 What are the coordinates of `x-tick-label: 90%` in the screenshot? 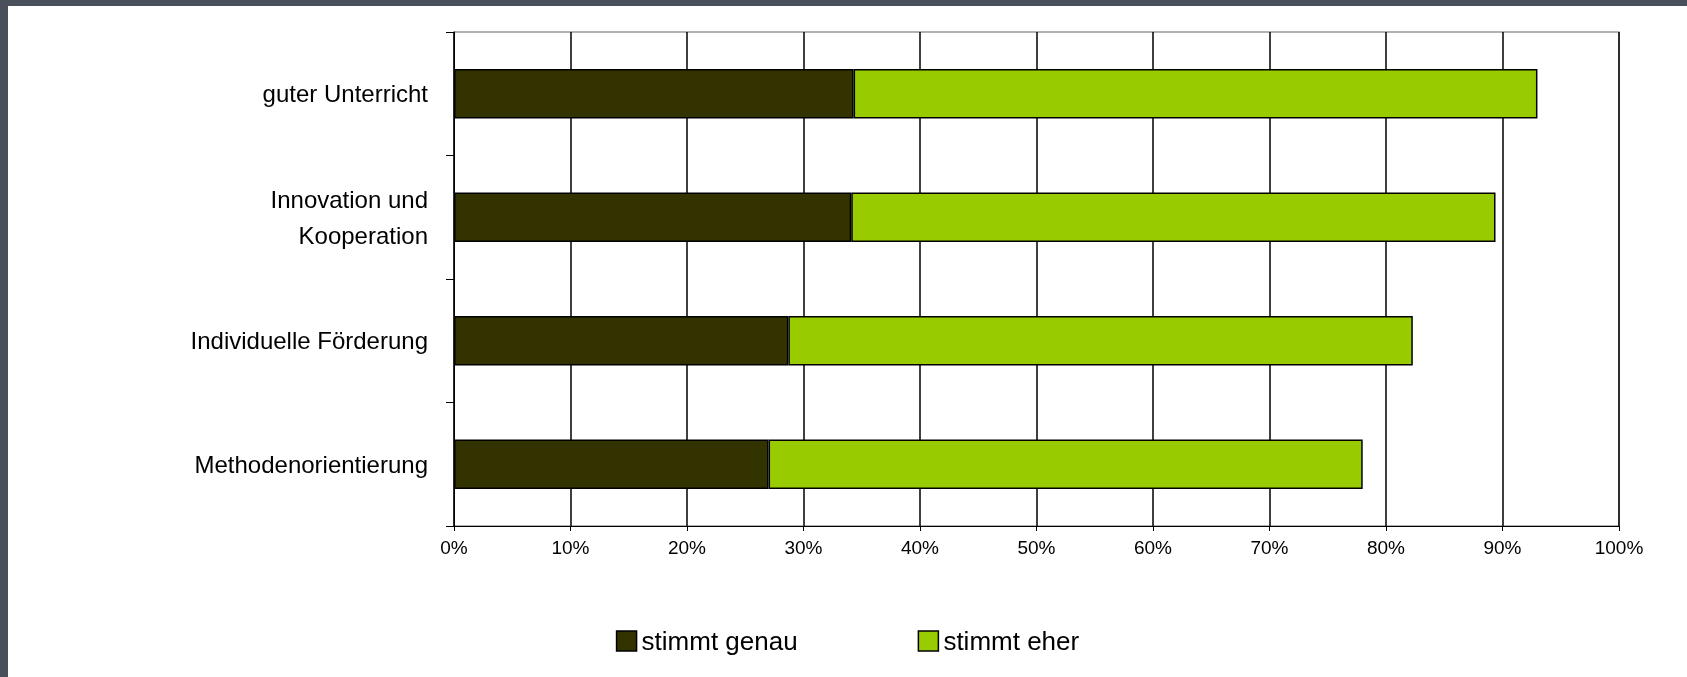 It's located at (1502, 547).